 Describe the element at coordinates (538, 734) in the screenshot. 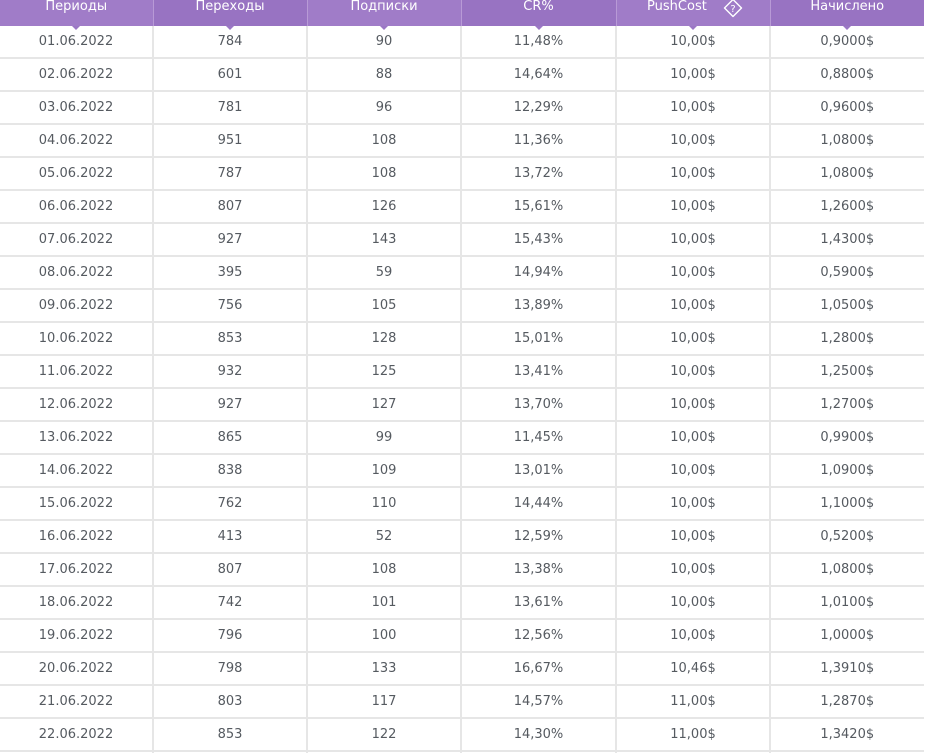

I see `cell-cr: 14,30%` at that location.